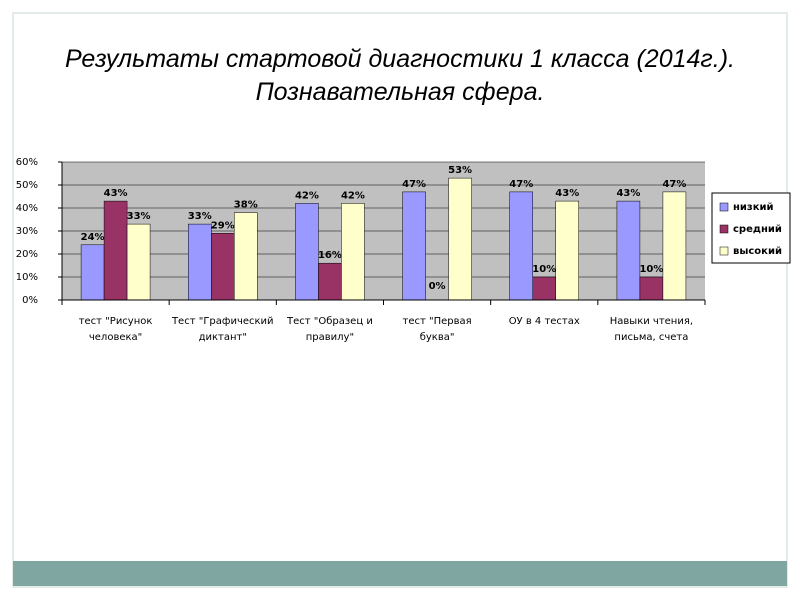 The width and height of the screenshot is (800, 600). Describe the element at coordinates (400, 92) in the screenshot. I see `chart-subtitle: Познавательная сфера.` at that location.